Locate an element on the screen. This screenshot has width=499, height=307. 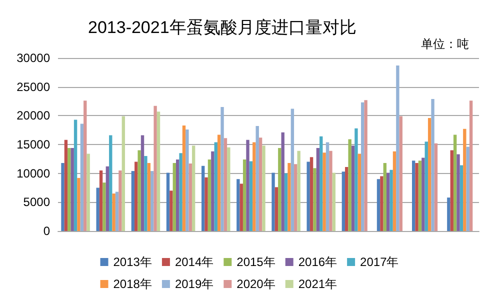
legend-label: 2016年 is located at coordinates (318, 262).